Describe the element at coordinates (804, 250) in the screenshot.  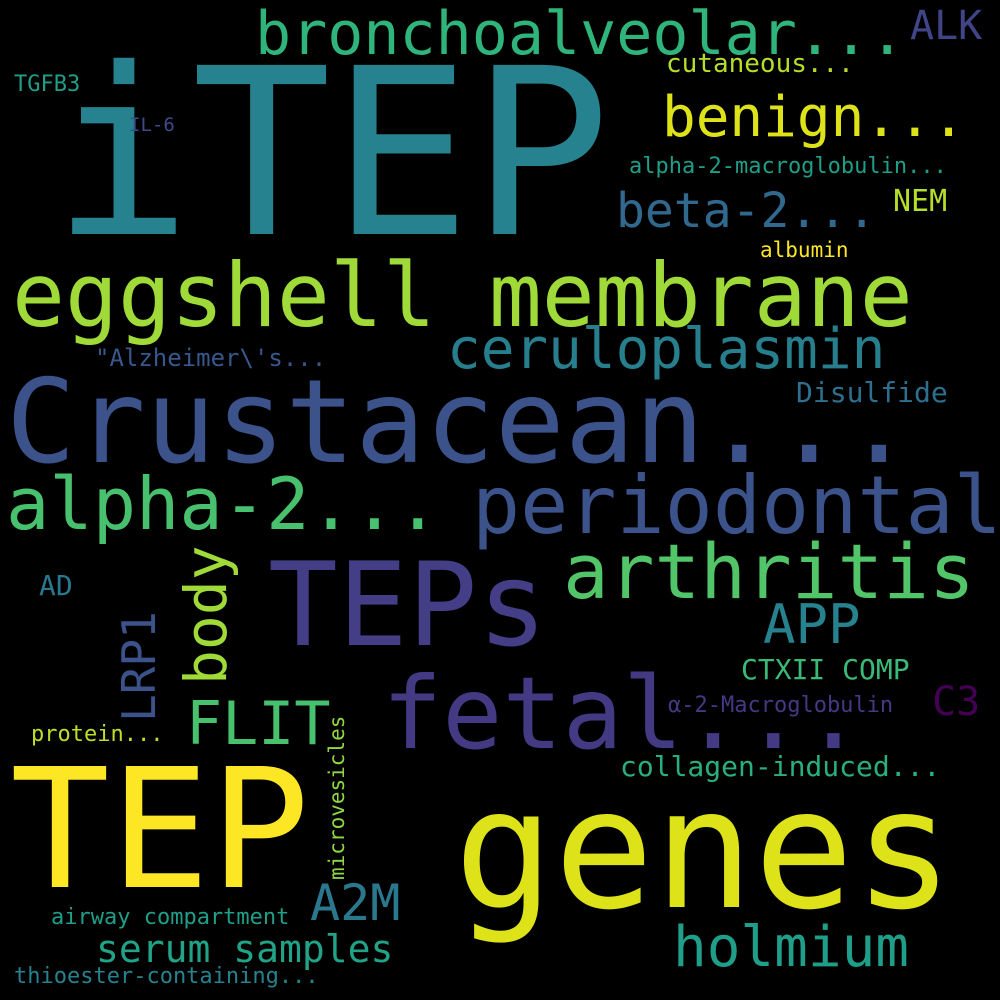
I see `word-albumin: albumin` at that location.